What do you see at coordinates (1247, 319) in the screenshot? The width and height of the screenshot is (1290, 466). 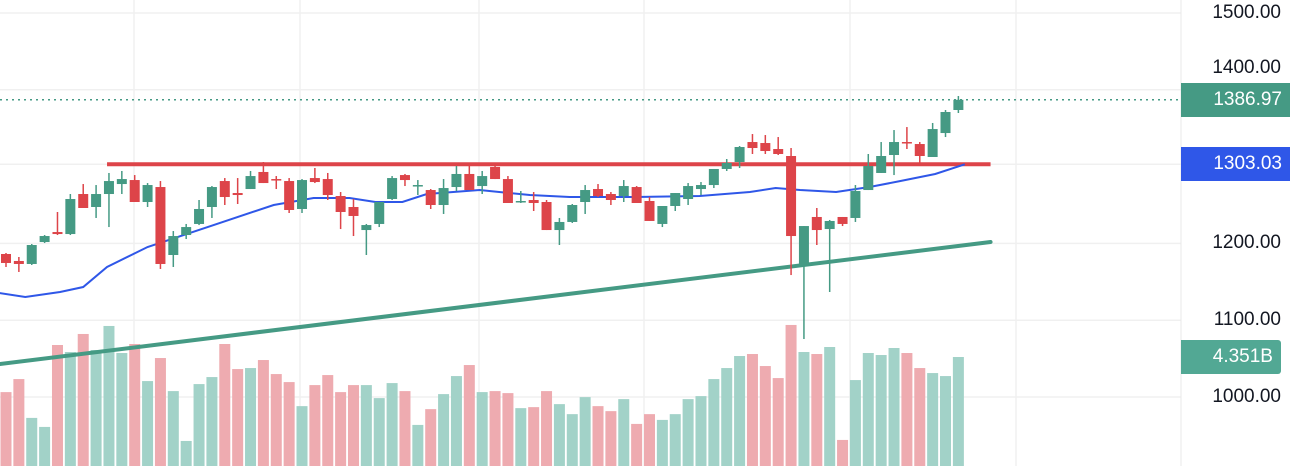 I see `price-axis-label: 1100.00` at bounding box center [1247, 319].